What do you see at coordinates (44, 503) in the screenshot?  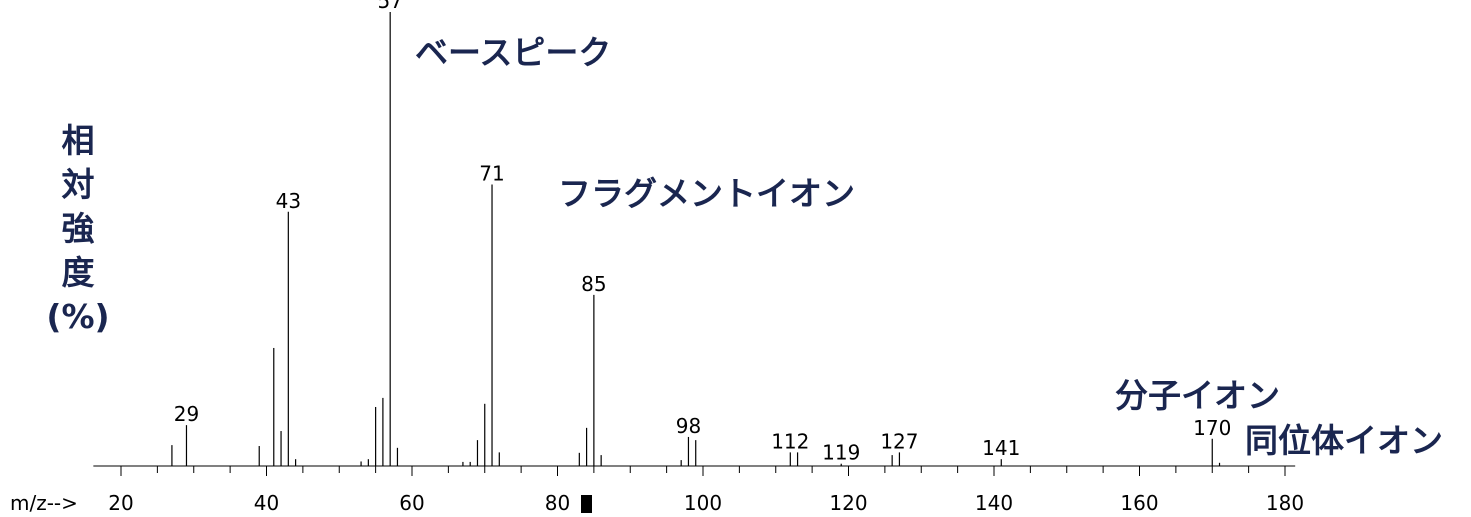 I see `x-axis-label: m/z-->` at bounding box center [44, 503].